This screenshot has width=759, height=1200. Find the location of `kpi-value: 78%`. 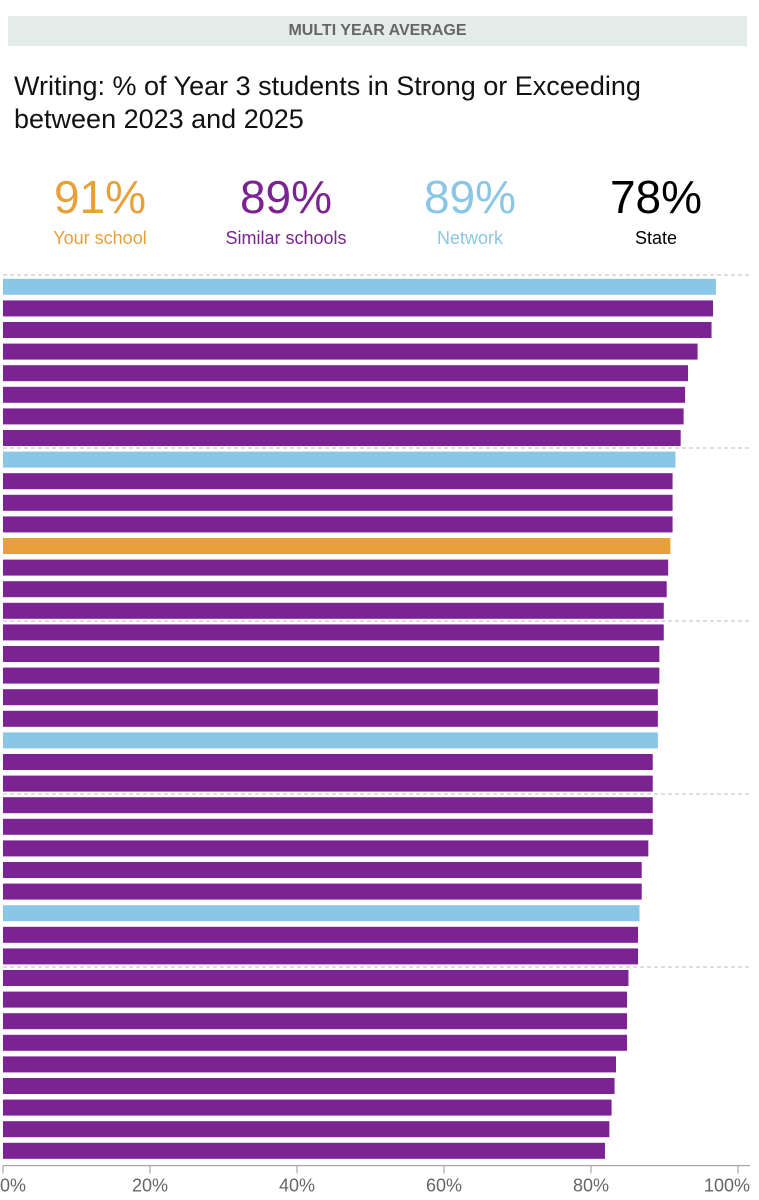

kpi-value: 78% is located at coordinates (656, 197).